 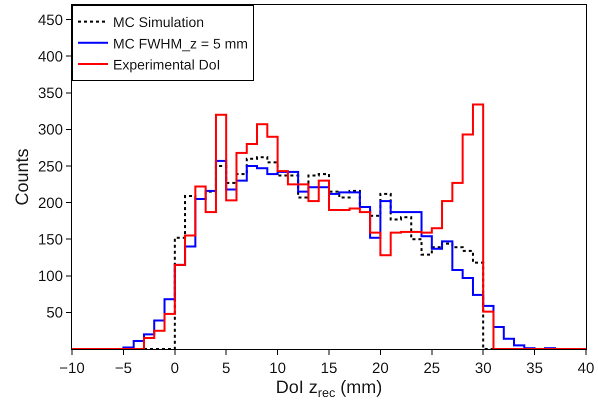 I want to click on y-tick-label: 200, so click(x=50, y=203).